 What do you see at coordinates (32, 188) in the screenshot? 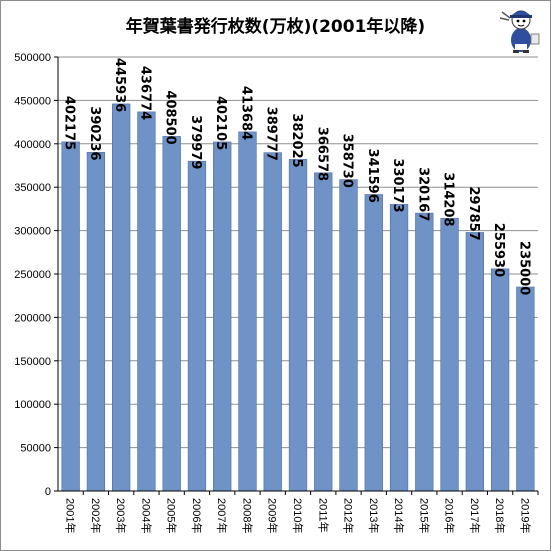
I see `y-tick-label: 350000` at bounding box center [32, 188].